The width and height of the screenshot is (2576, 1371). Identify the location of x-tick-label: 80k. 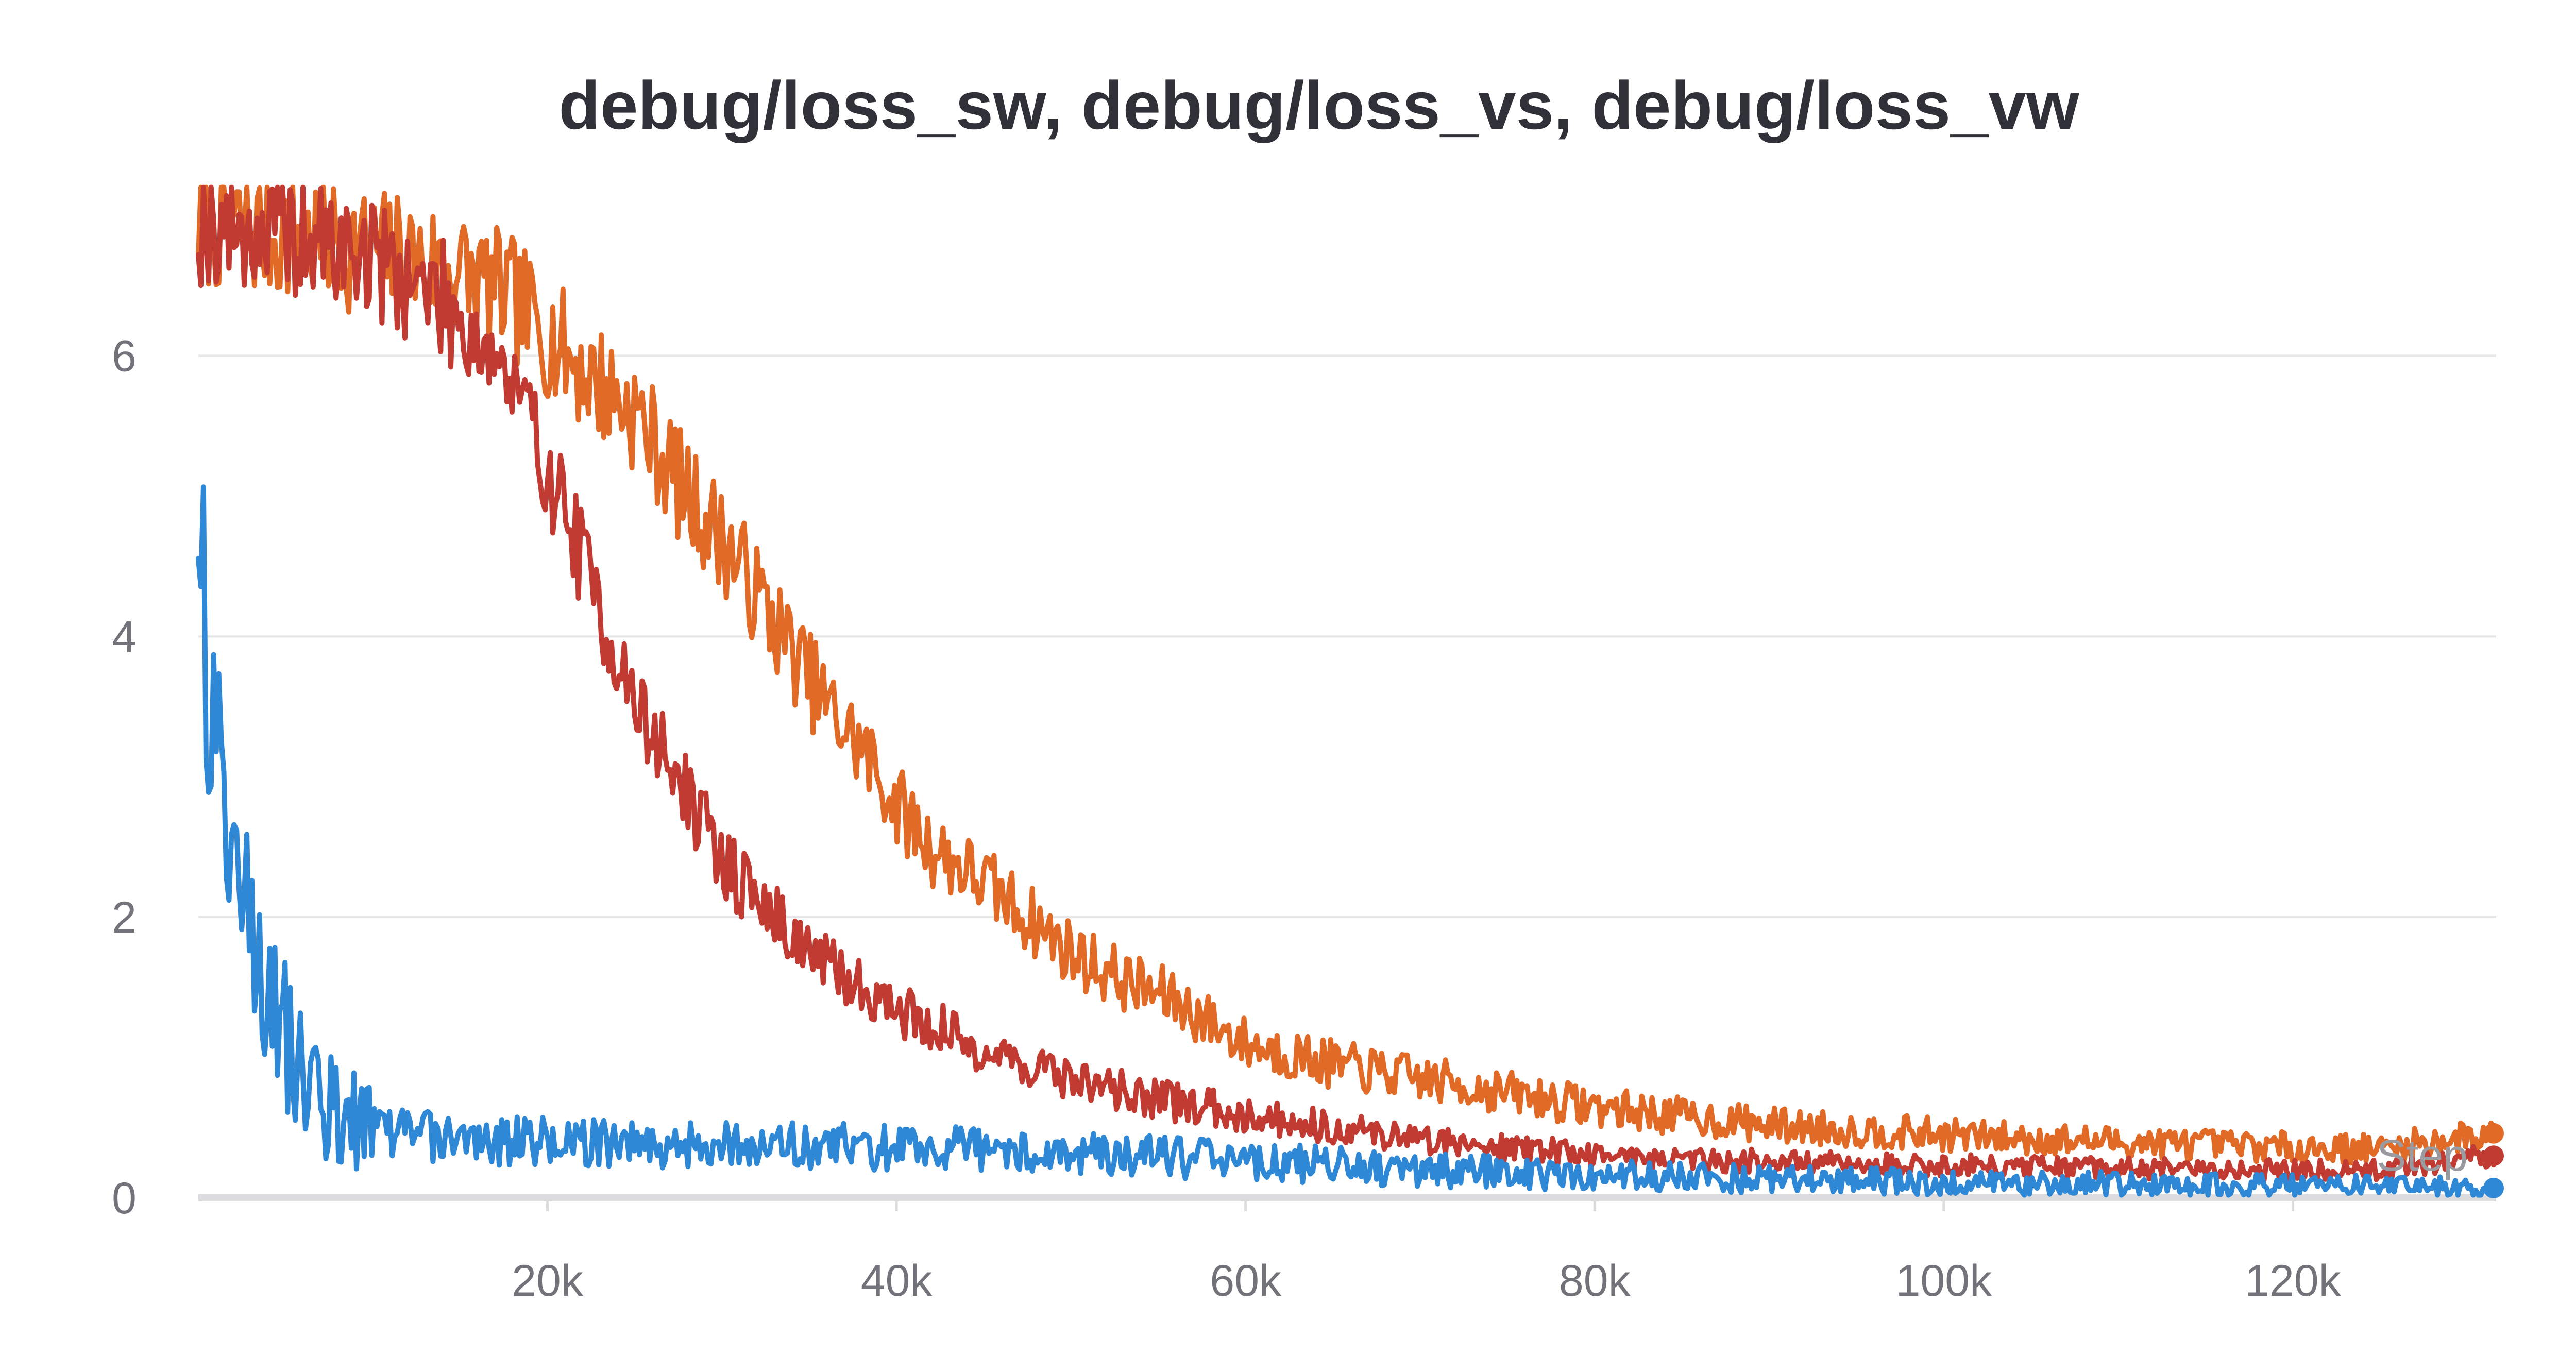
(1595, 1281).